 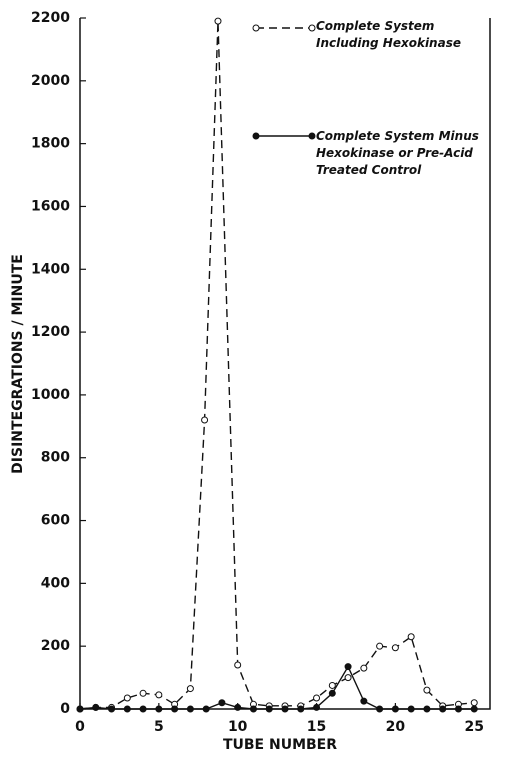 What do you see at coordinates (316, 727) in the screenshot?
I see `x-tick-label: 15` at bounding box center [316, 727].